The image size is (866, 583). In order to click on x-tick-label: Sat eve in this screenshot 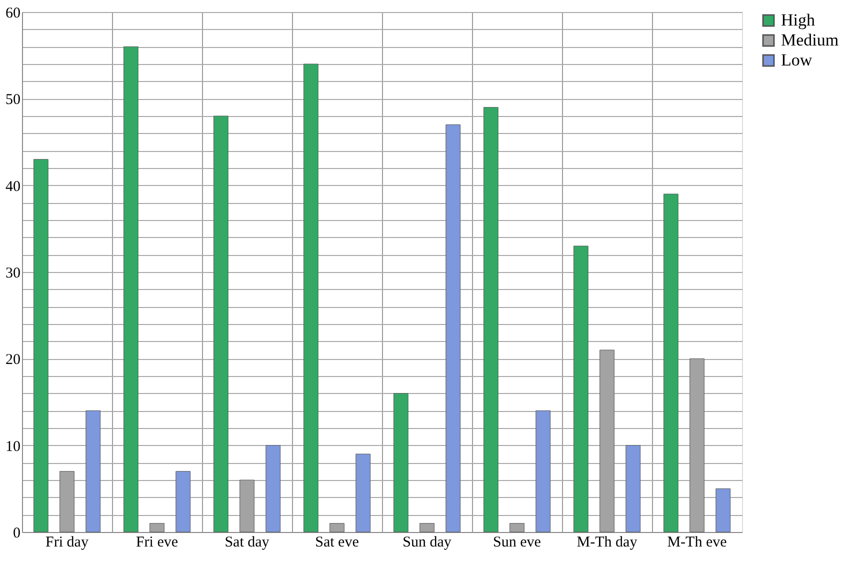, I will do `click(337, 542)`.